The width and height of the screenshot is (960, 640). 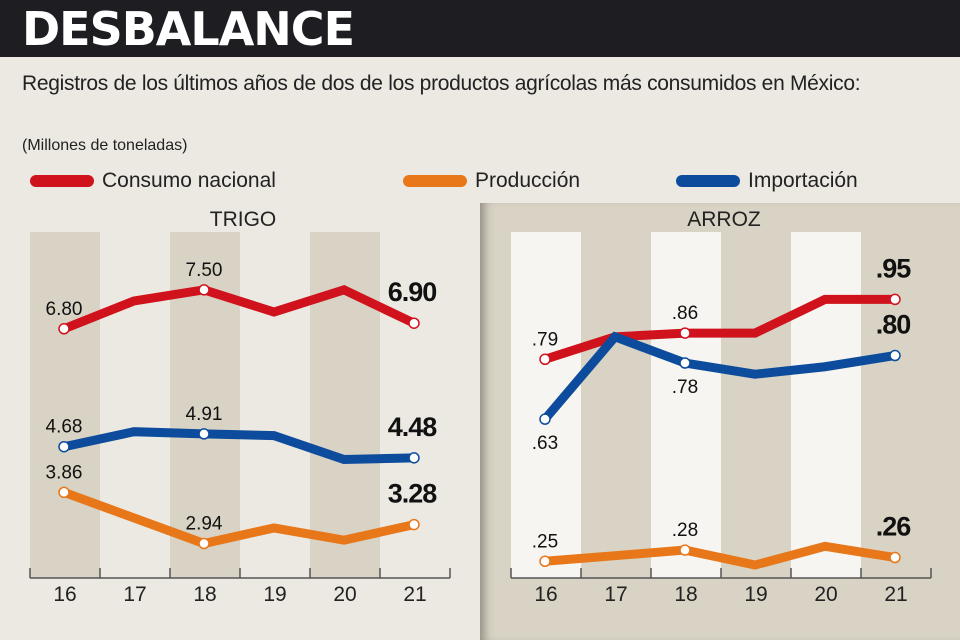 I want to click on data-label: 4.91, so click(x=204, y=414).